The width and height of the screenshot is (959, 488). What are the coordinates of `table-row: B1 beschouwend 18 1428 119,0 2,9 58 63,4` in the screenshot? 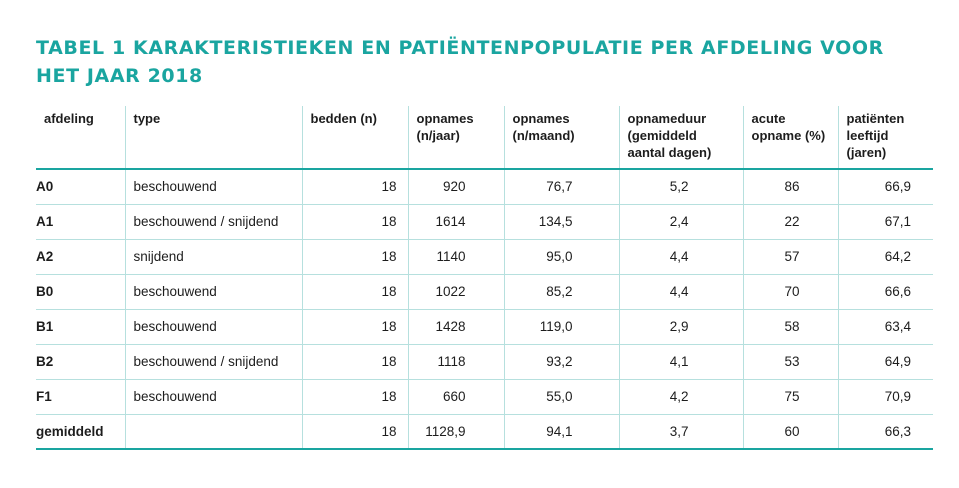 It's located at (484, 327).